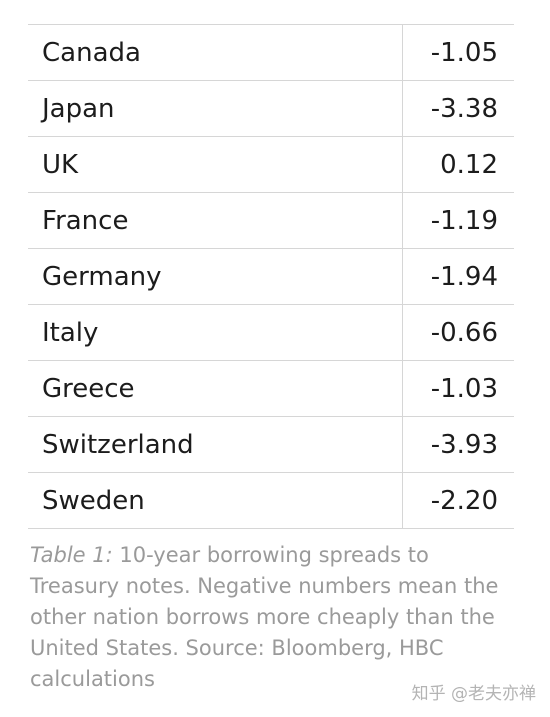 This screenshot has width=550, height=717. What do you see at coordinates (215, 220) in the screenshot?
I see `country-cell: France` at bounding box center [215, 220].